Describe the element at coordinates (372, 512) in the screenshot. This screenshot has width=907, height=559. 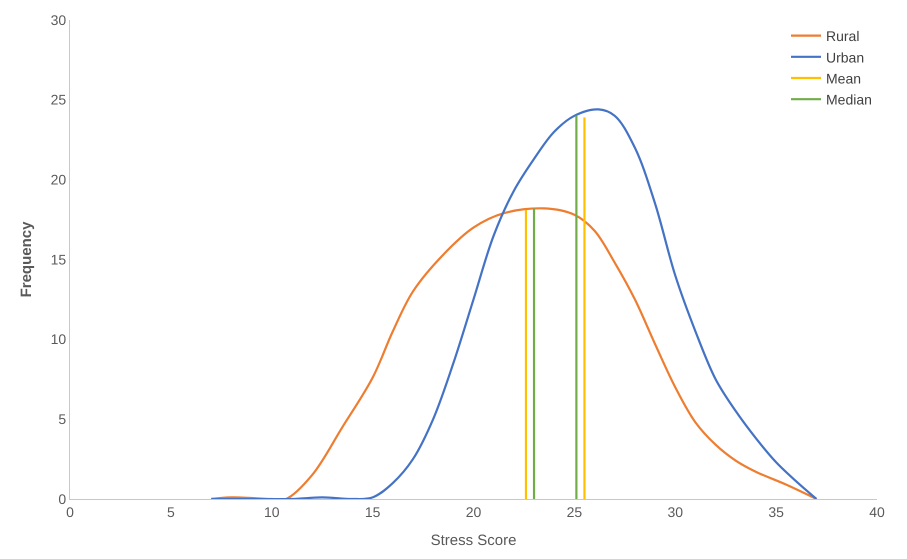
I see `x-tick-label: 15` at that location.